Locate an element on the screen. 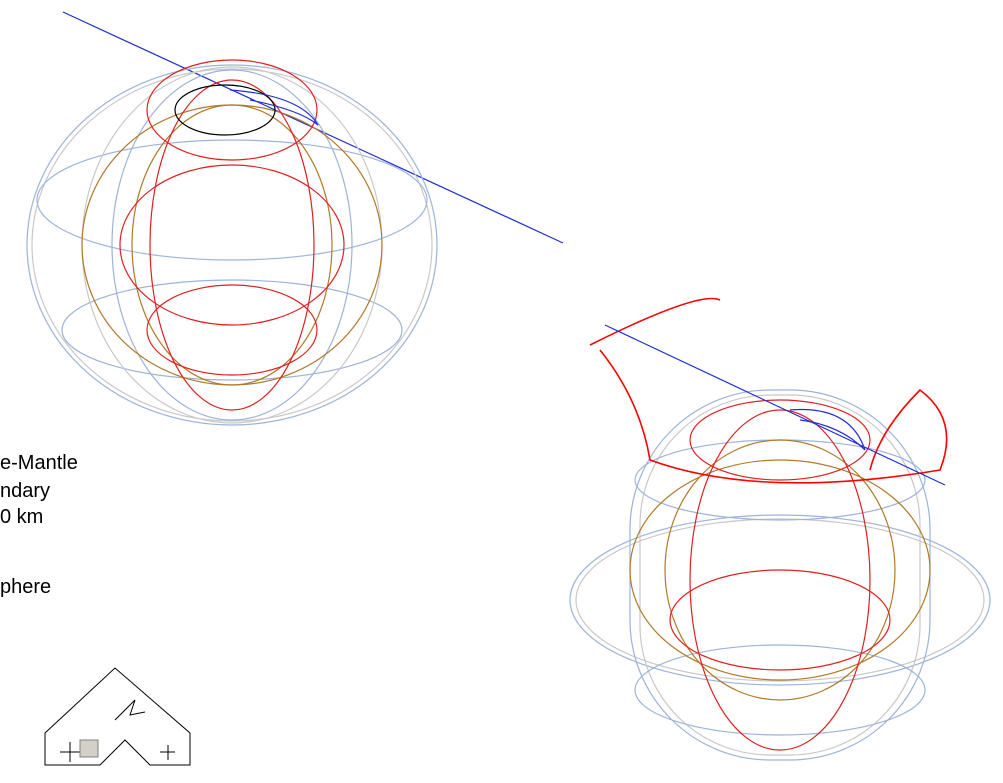 The width and height of the screenshot is (1003, 783). layer-label: ndary is located at coordinates (25, 491).